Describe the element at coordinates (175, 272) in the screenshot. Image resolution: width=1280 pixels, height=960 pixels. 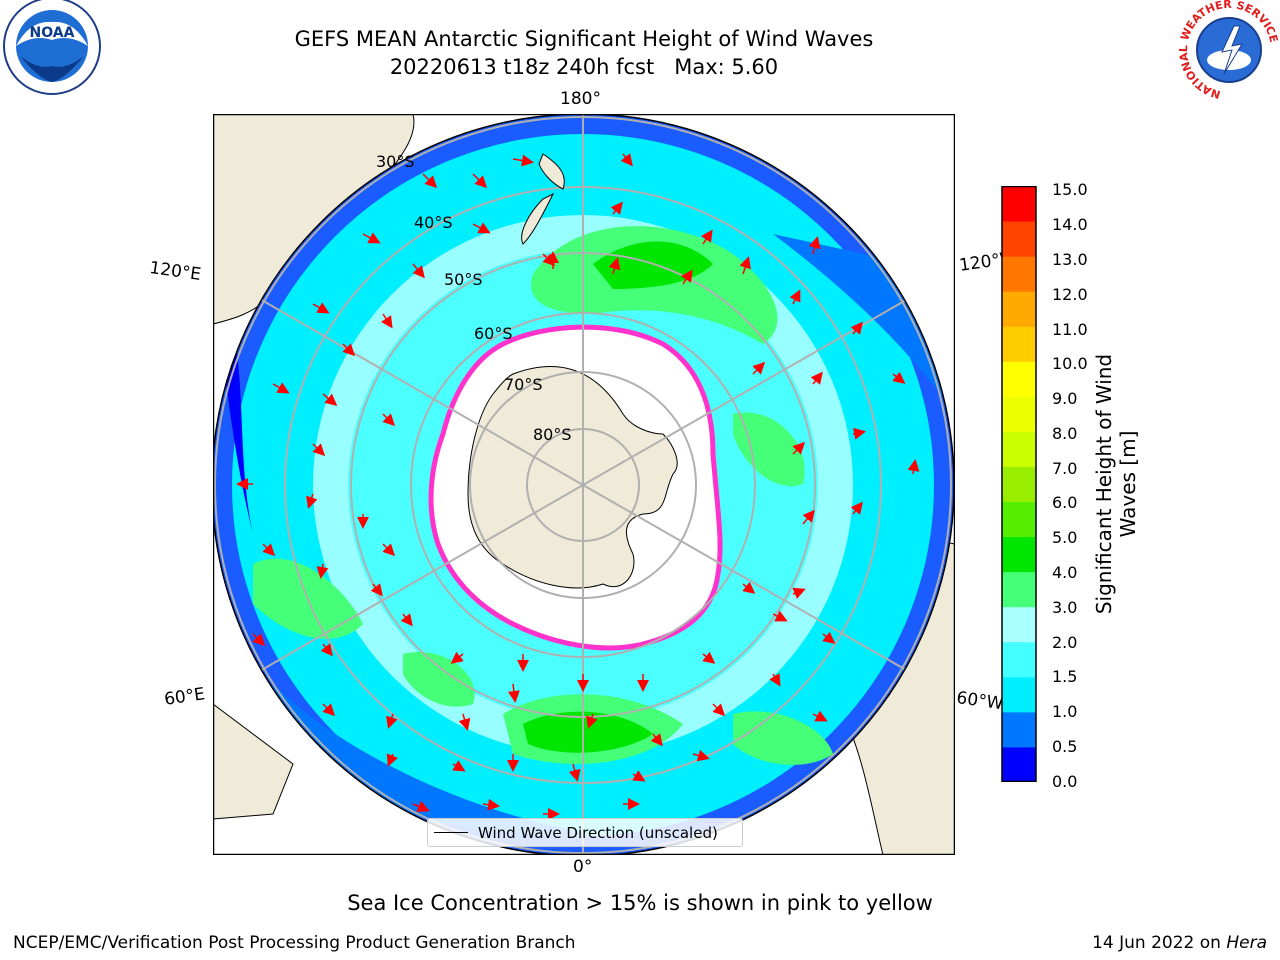
I see `lon-label-120e: 120°E` at that location.